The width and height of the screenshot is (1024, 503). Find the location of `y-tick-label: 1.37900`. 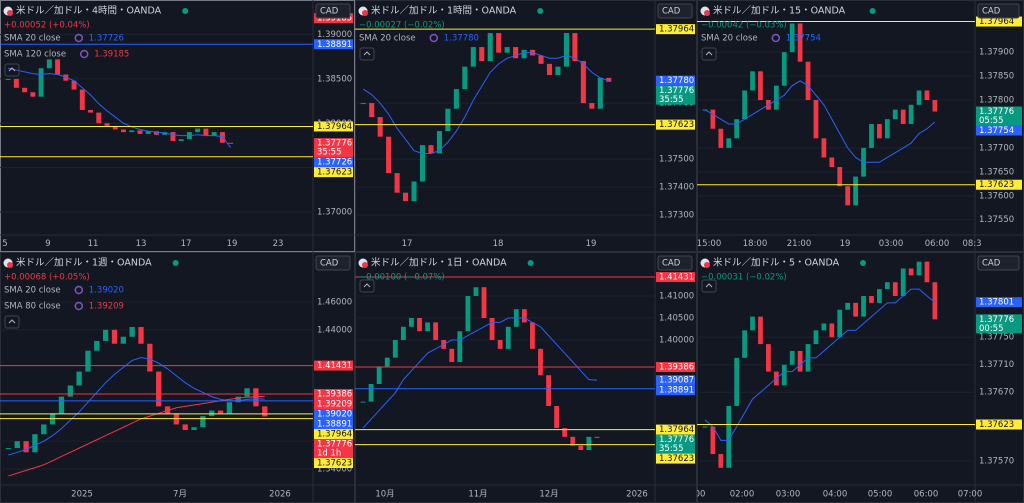

y-tick-label: 1.37900 is located at coordinates (996, 53).